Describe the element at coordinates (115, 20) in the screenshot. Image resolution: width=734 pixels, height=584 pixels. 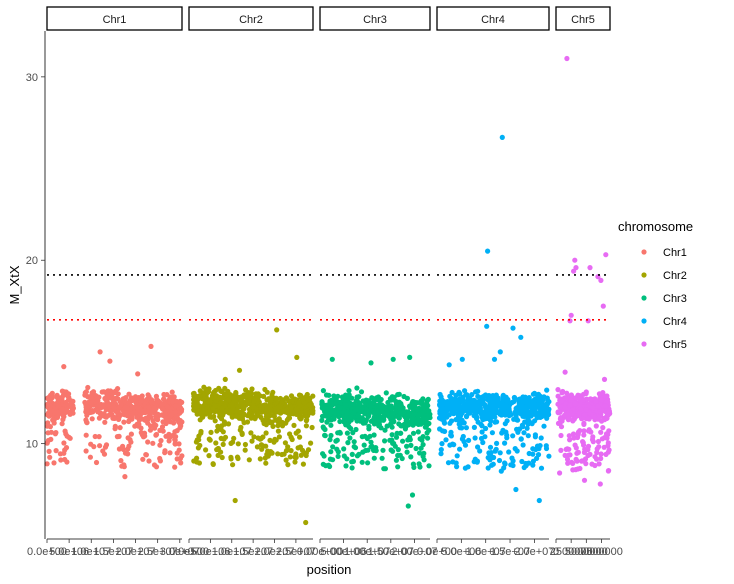
I see `facet-strip-label: Chr1` at that location.